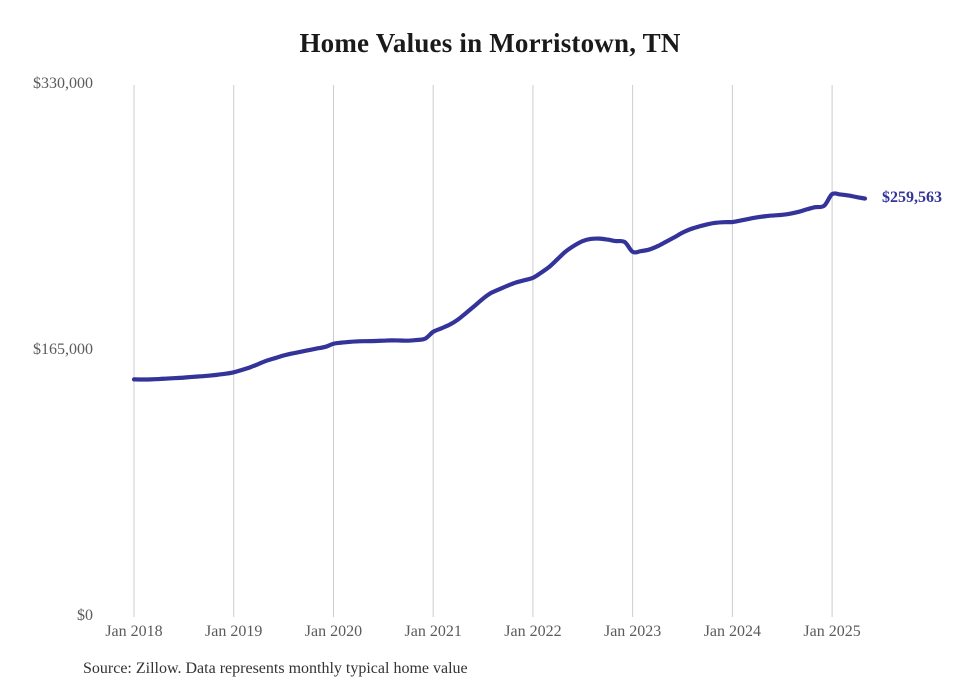 The image size is (980, 699). I want to click on x-tick-label-jan-2024: Jan 2024, so click(732, 631).